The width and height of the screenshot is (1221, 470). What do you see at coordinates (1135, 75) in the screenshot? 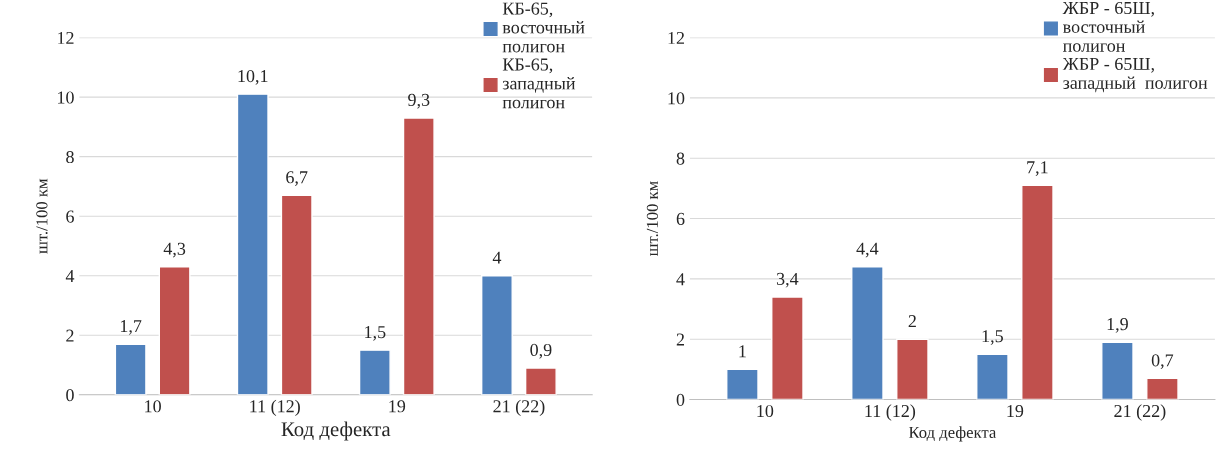
I see `legend-label: ЖБР - 65Ш, западный полигон` at bounding box center [1135, 75].